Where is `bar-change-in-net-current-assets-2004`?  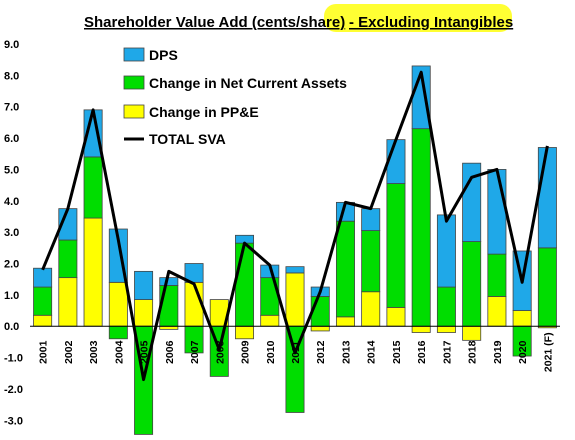 bar-change-in-net-current-assets-2004 is located at coordinates (118, 332).